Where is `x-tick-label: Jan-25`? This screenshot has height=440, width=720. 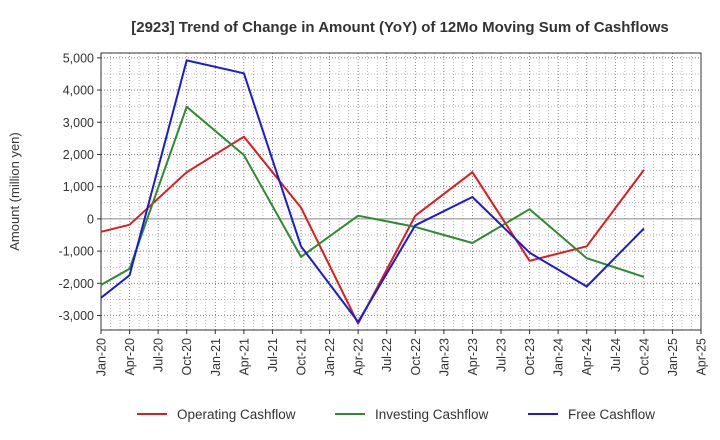 x-tick-label: Jan-25 is located at coordinates (673, 357).